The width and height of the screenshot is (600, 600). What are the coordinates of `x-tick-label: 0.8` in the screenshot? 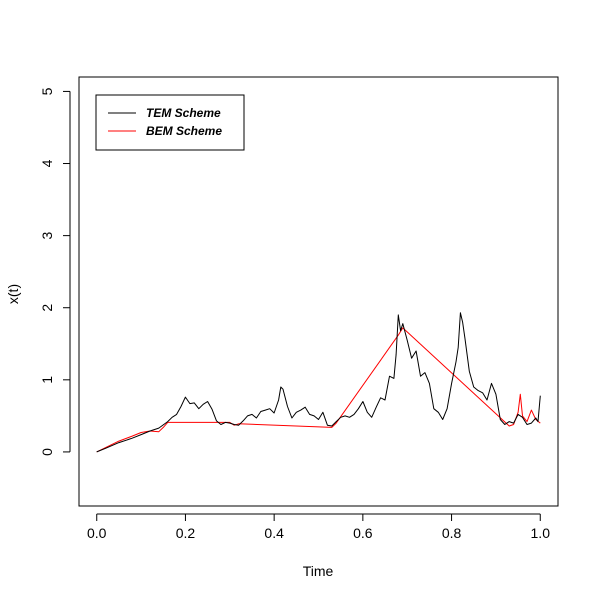 It's located at (452, 533).